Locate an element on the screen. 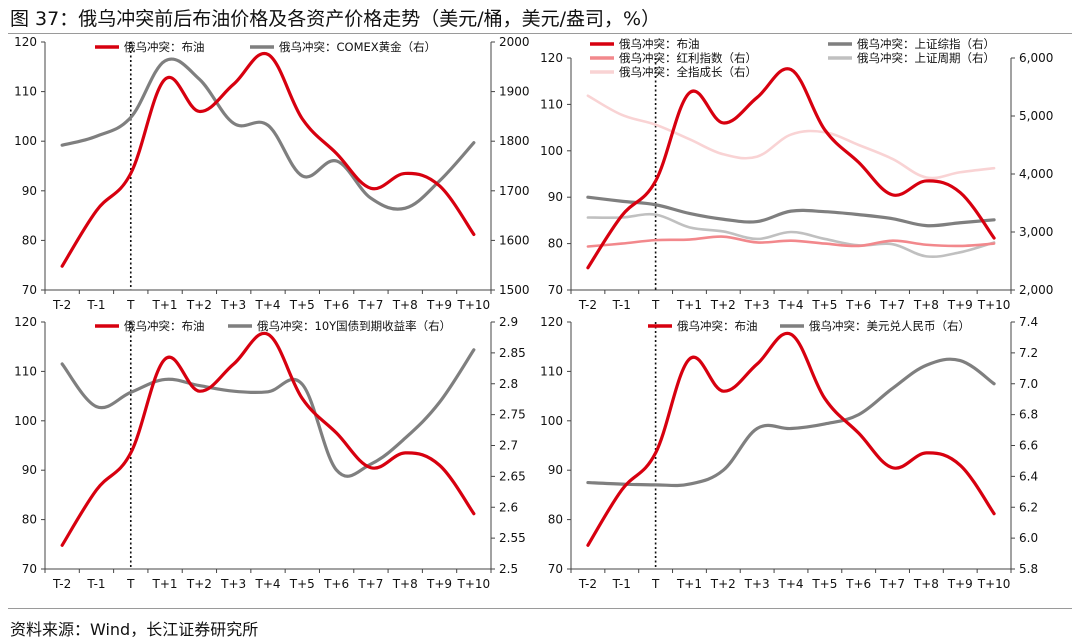 The width and height of the screenshot is (1080, 642). right-tick-label: 7.2 is located at coordinates (1028, 353).